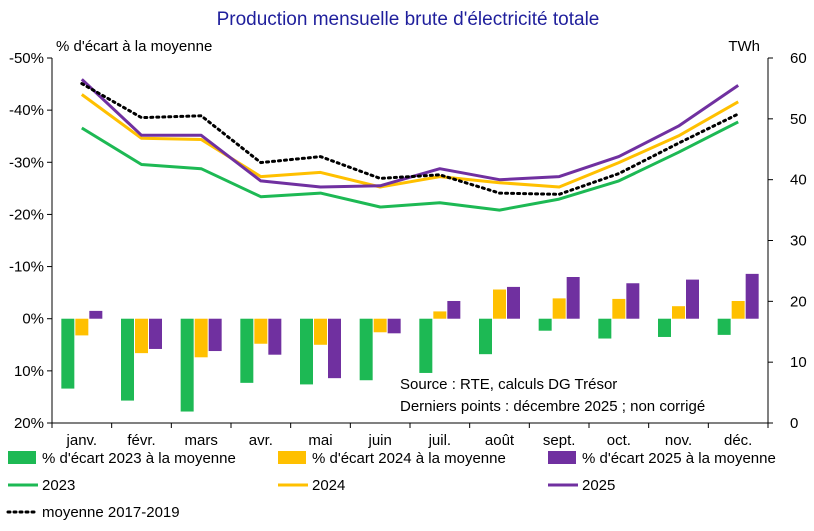  I want to click on left-axis-label: % d'écart à la moyenne, so click(134, 46).